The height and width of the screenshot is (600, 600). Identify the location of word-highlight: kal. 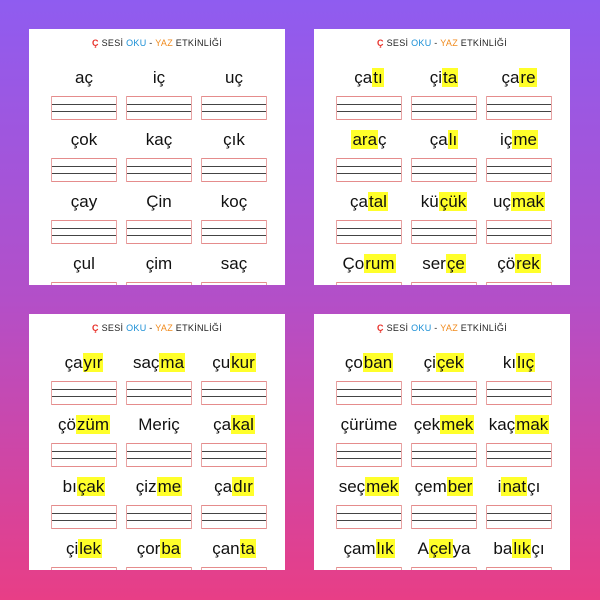
(243, 424).